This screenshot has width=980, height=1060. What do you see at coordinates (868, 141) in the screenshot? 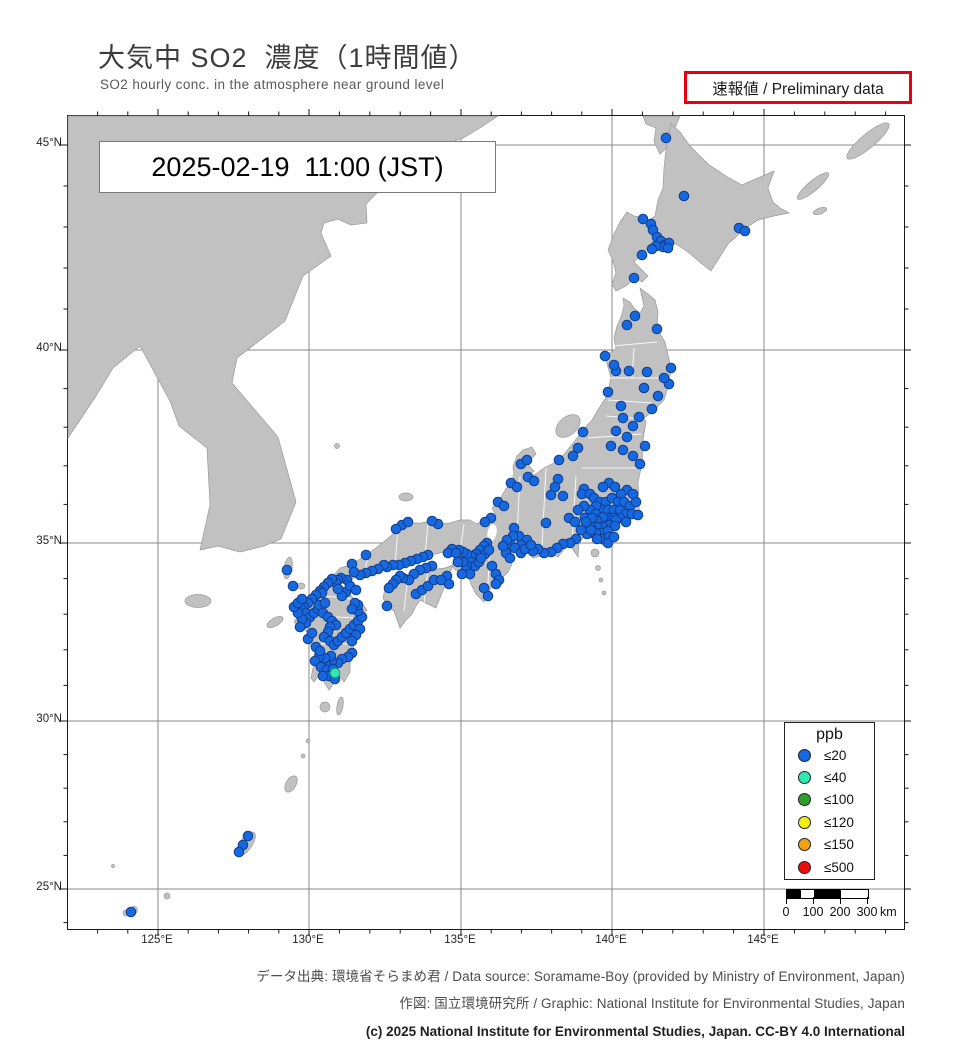
I see `island-iturup` at bounding box center [868, 141].